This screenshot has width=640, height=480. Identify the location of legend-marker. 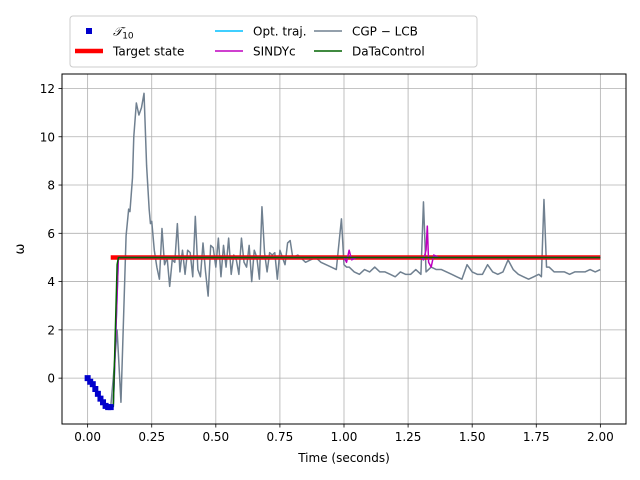
(89, 31).